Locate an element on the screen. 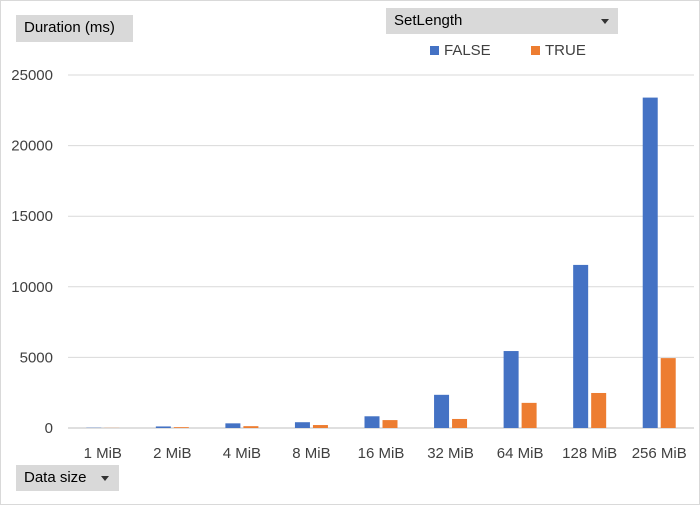 The image size is (700, 505). x-tick-label: 16 MiB is located at coordinates (381, 453).